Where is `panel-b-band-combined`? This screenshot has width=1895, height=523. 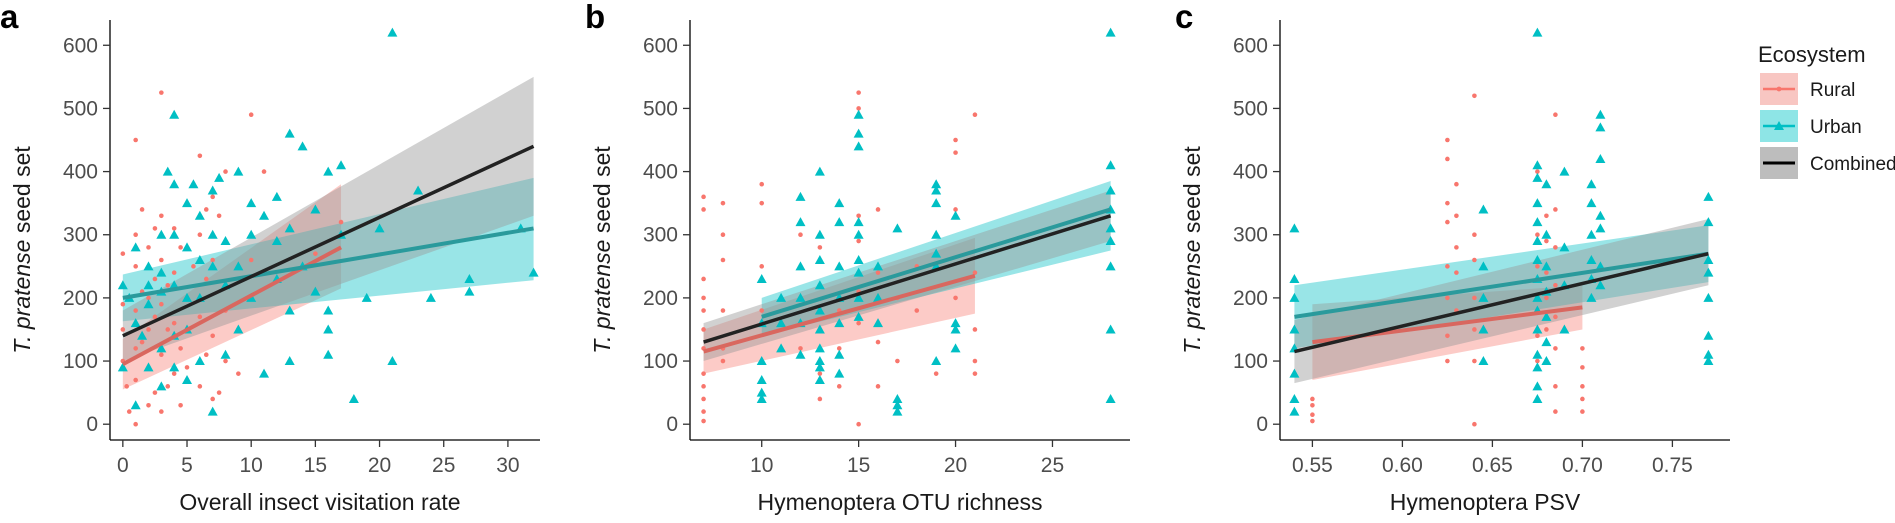 panel-b-band-combined is located at coordinates (907, 276).